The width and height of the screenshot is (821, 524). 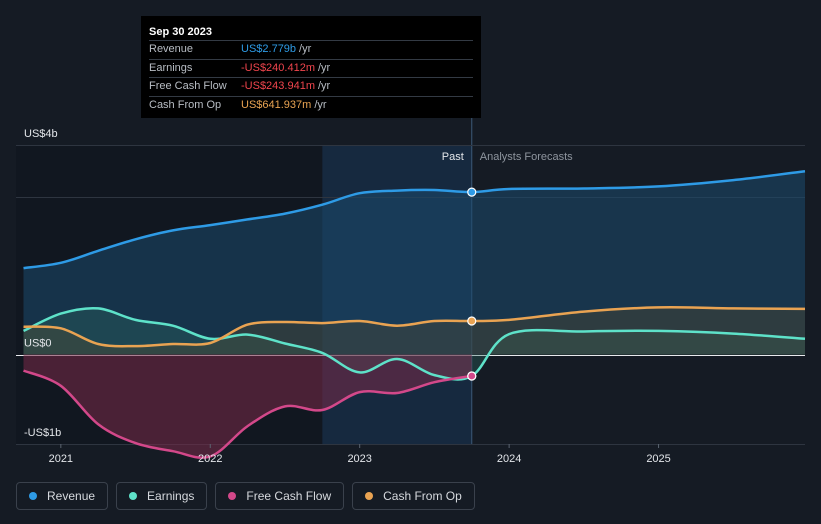 I want to click on legend-item-cash-from-op: Cash From Op, so click(x=413, y=496).